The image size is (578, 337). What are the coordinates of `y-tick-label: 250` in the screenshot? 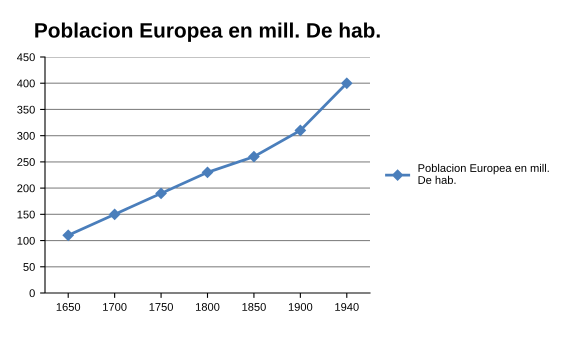 It's located at (26, 162).